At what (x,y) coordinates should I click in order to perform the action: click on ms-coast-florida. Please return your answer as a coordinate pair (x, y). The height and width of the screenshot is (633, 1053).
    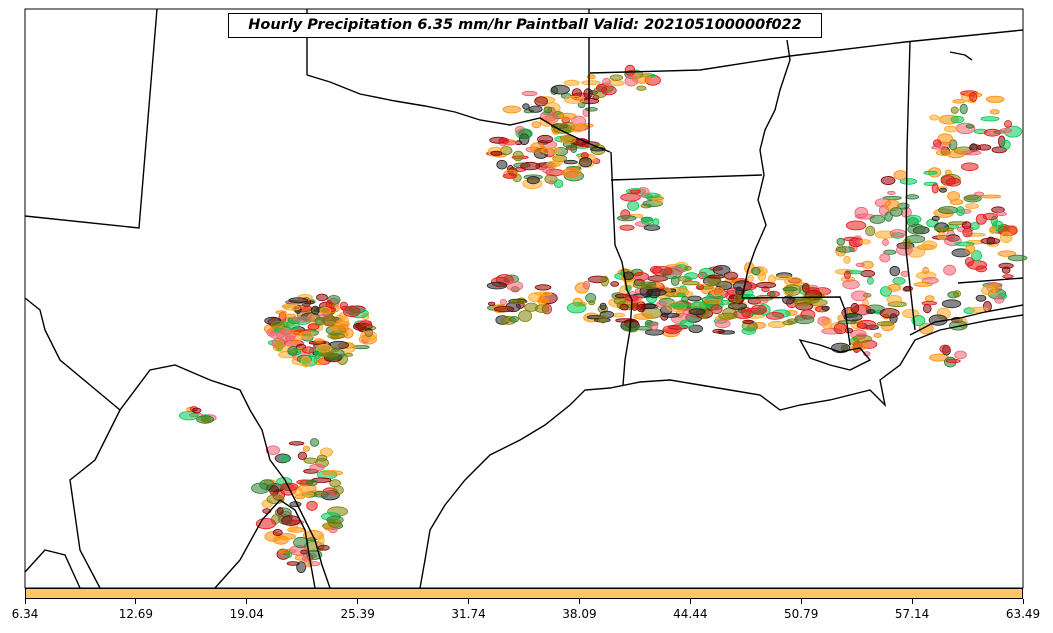
    Looking at the image, I should click on (966, 320).